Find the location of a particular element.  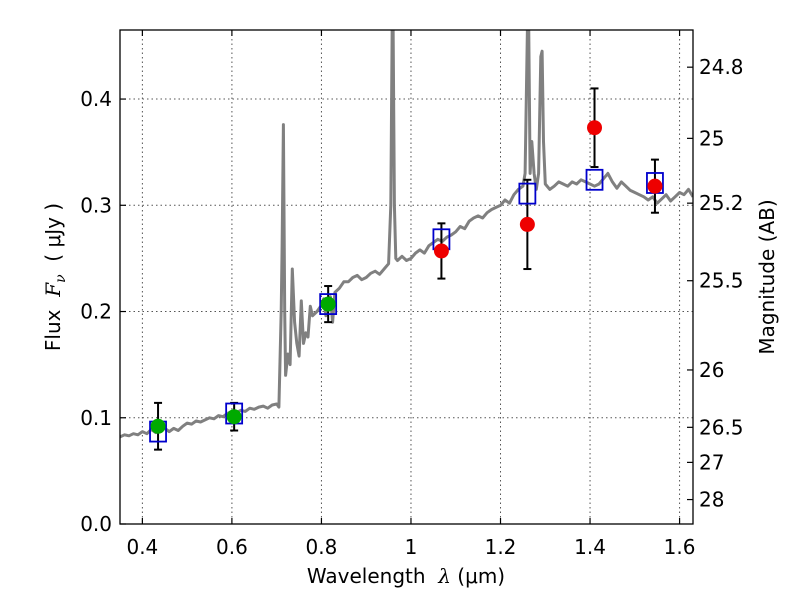

x-tick-label: 0.6 is located at coordinates (232, 547).